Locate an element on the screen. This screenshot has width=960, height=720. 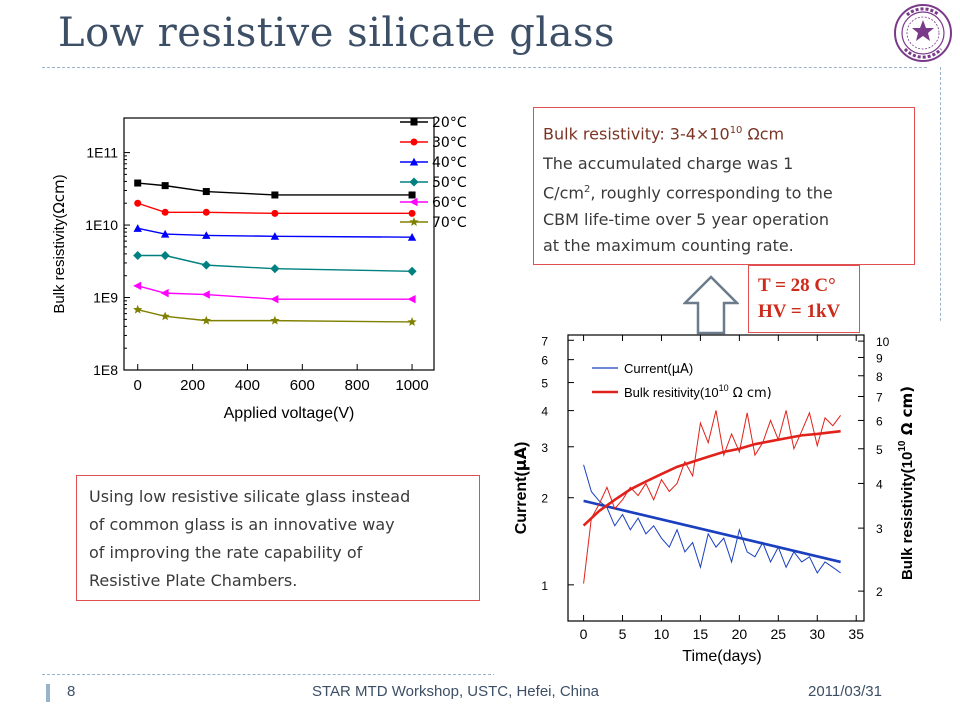
legend-label: 40°C is located at coordinates (449, 163).